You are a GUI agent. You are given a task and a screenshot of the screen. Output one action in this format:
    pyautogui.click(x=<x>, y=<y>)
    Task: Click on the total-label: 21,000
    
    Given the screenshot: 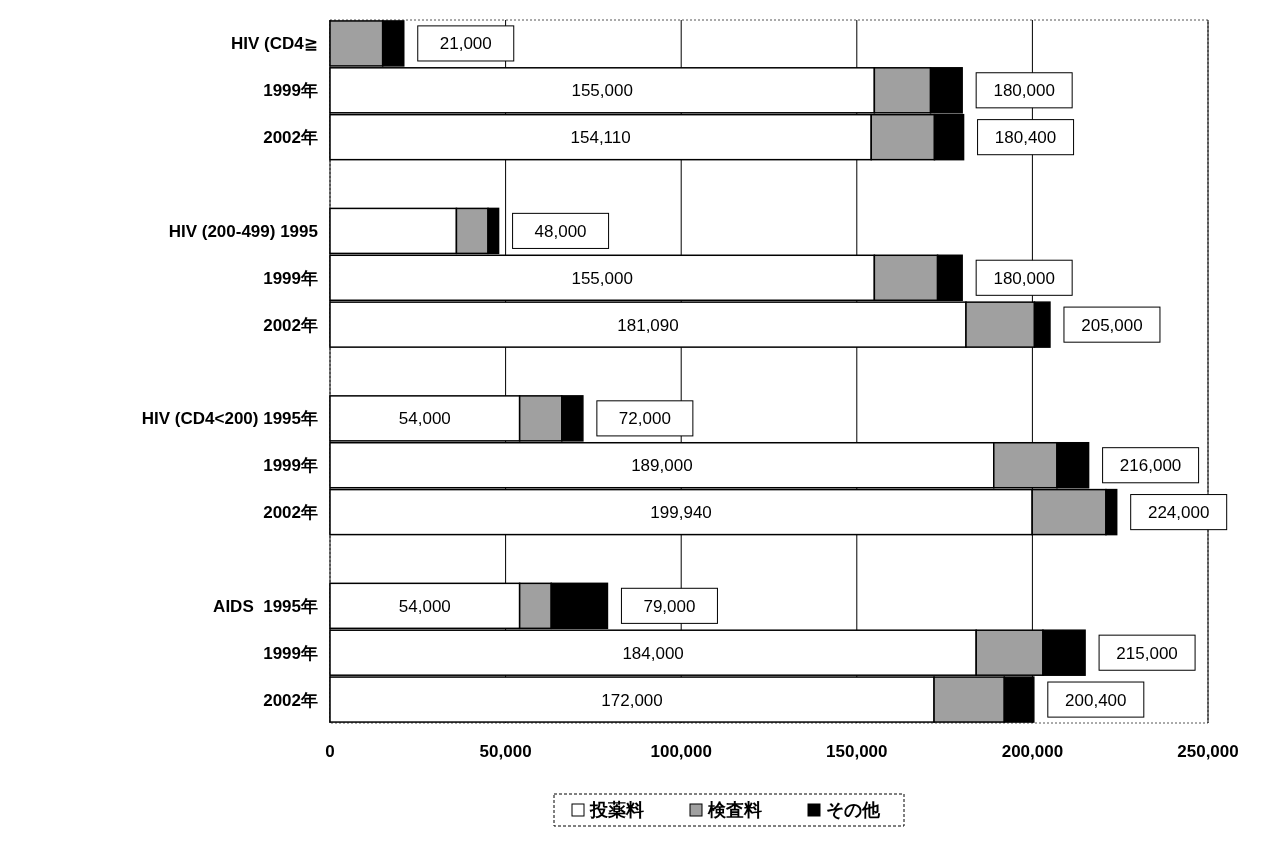 What is the action you would take?
    pyautogui.click(x=465, y=44)
    